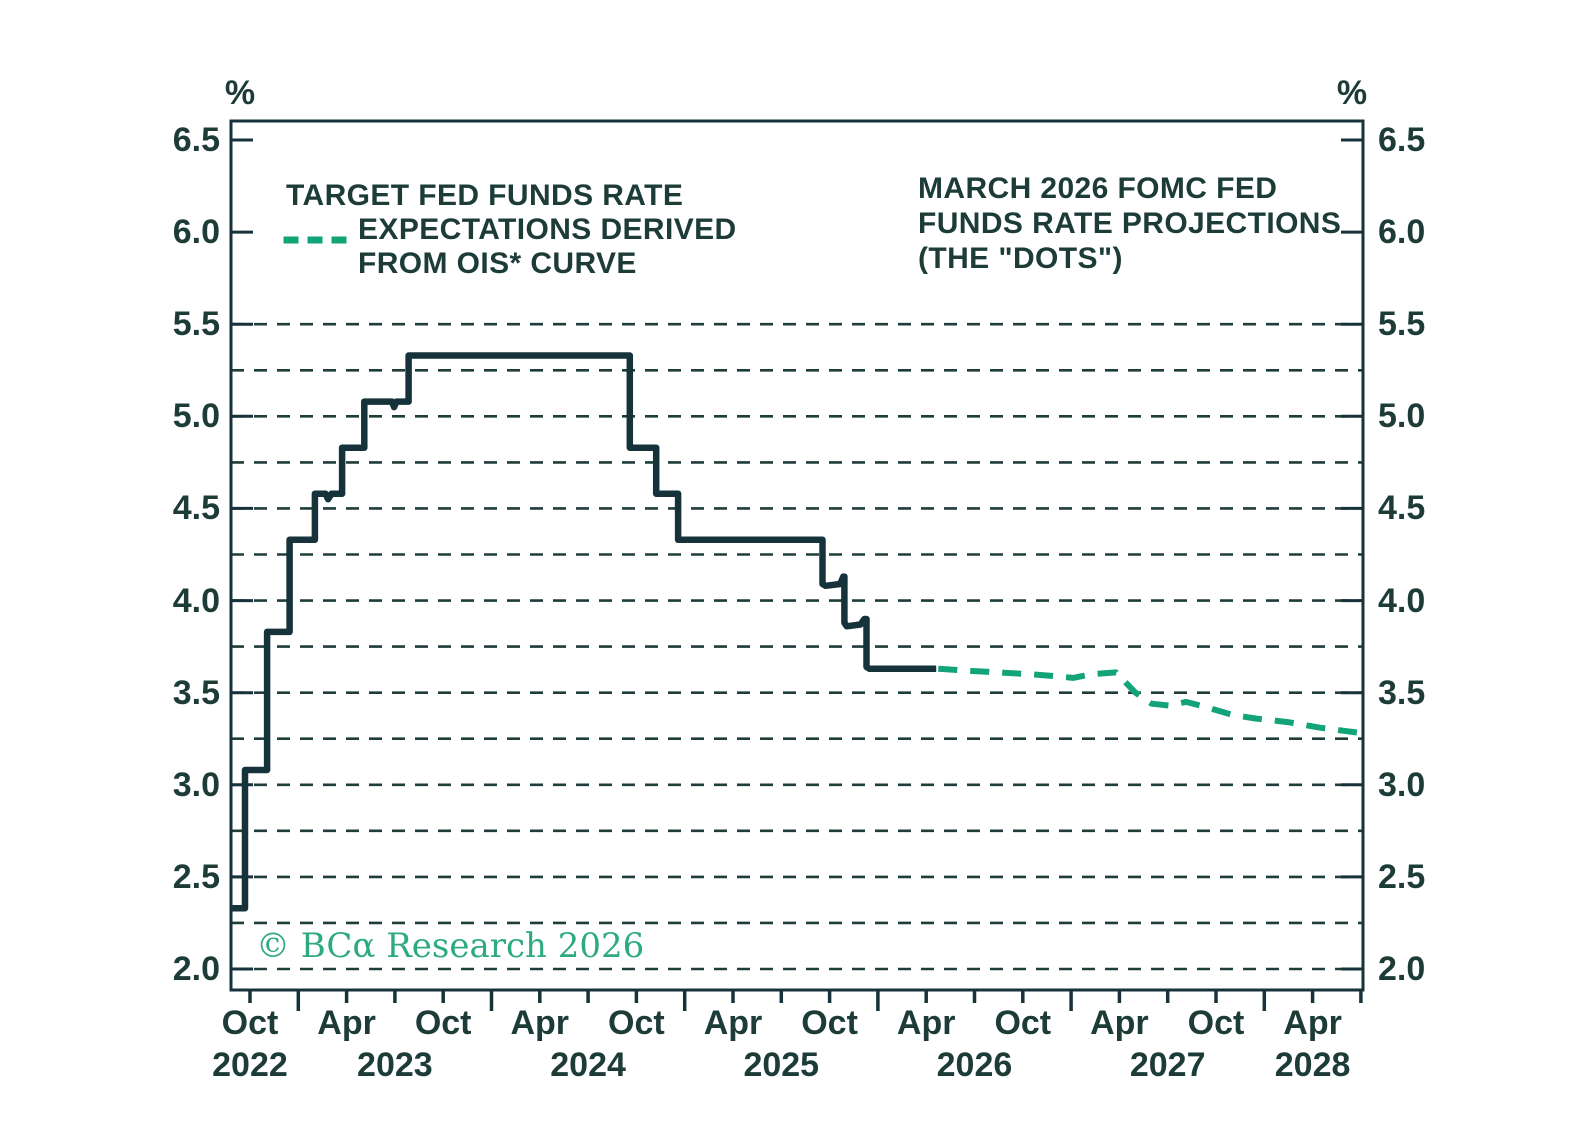 The height and width of the screenshot is (1144, 1595). I want to click on legend-line-3: FROM OIS* CURVE, so click(497, 263).